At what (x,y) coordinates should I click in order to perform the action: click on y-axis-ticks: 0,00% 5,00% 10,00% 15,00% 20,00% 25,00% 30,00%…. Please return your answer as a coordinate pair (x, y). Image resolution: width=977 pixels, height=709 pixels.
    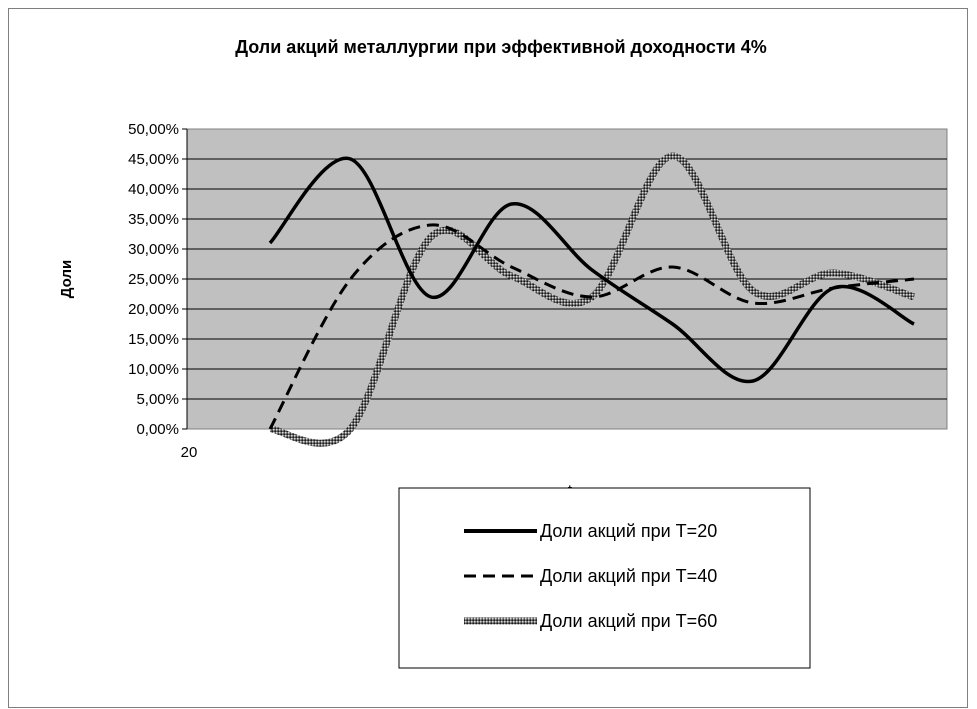
    Looking at the image, I should click on (158, 279).